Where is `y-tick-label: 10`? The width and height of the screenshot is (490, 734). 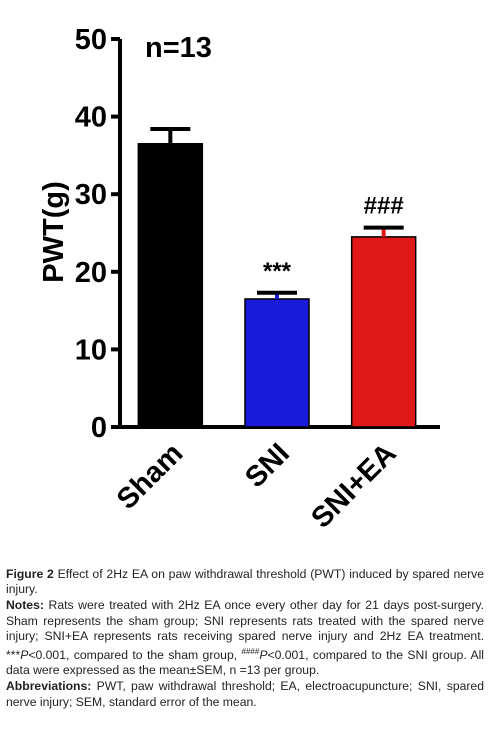 y-tick-label: 10 is located at coordinates (91, 350).